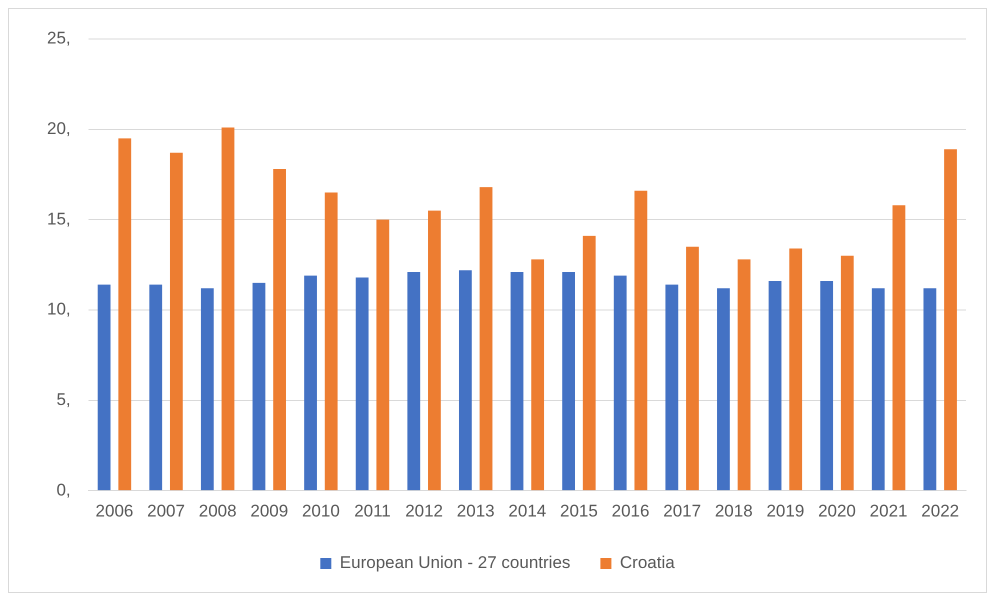 Image resolution: width=995 pixels, height=601 pixels. Describe the element at coordinates (372, 510) in the screenshot. I see `x-tick-label: 2011` at that location.